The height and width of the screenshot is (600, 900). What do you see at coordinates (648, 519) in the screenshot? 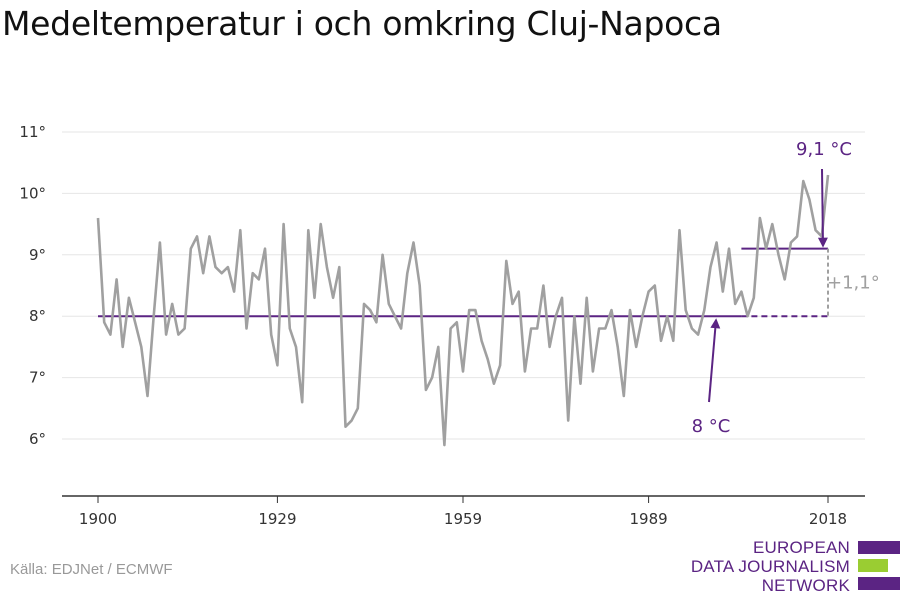
I see `x-tick-label: 1989` at bounding box center [648, 519].